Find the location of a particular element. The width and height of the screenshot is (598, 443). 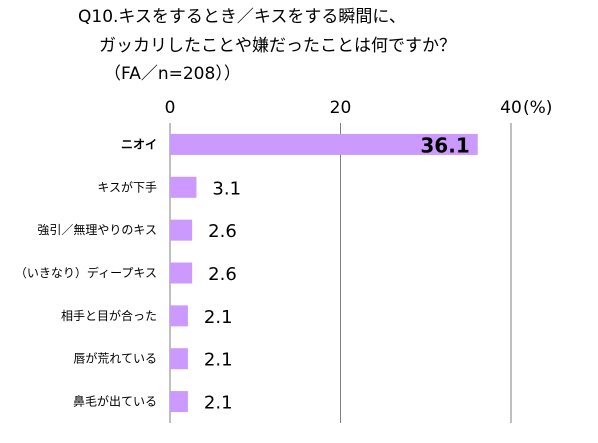

chart-title-line-3: （FA／n=208）） is located at coordinates (172, 74).